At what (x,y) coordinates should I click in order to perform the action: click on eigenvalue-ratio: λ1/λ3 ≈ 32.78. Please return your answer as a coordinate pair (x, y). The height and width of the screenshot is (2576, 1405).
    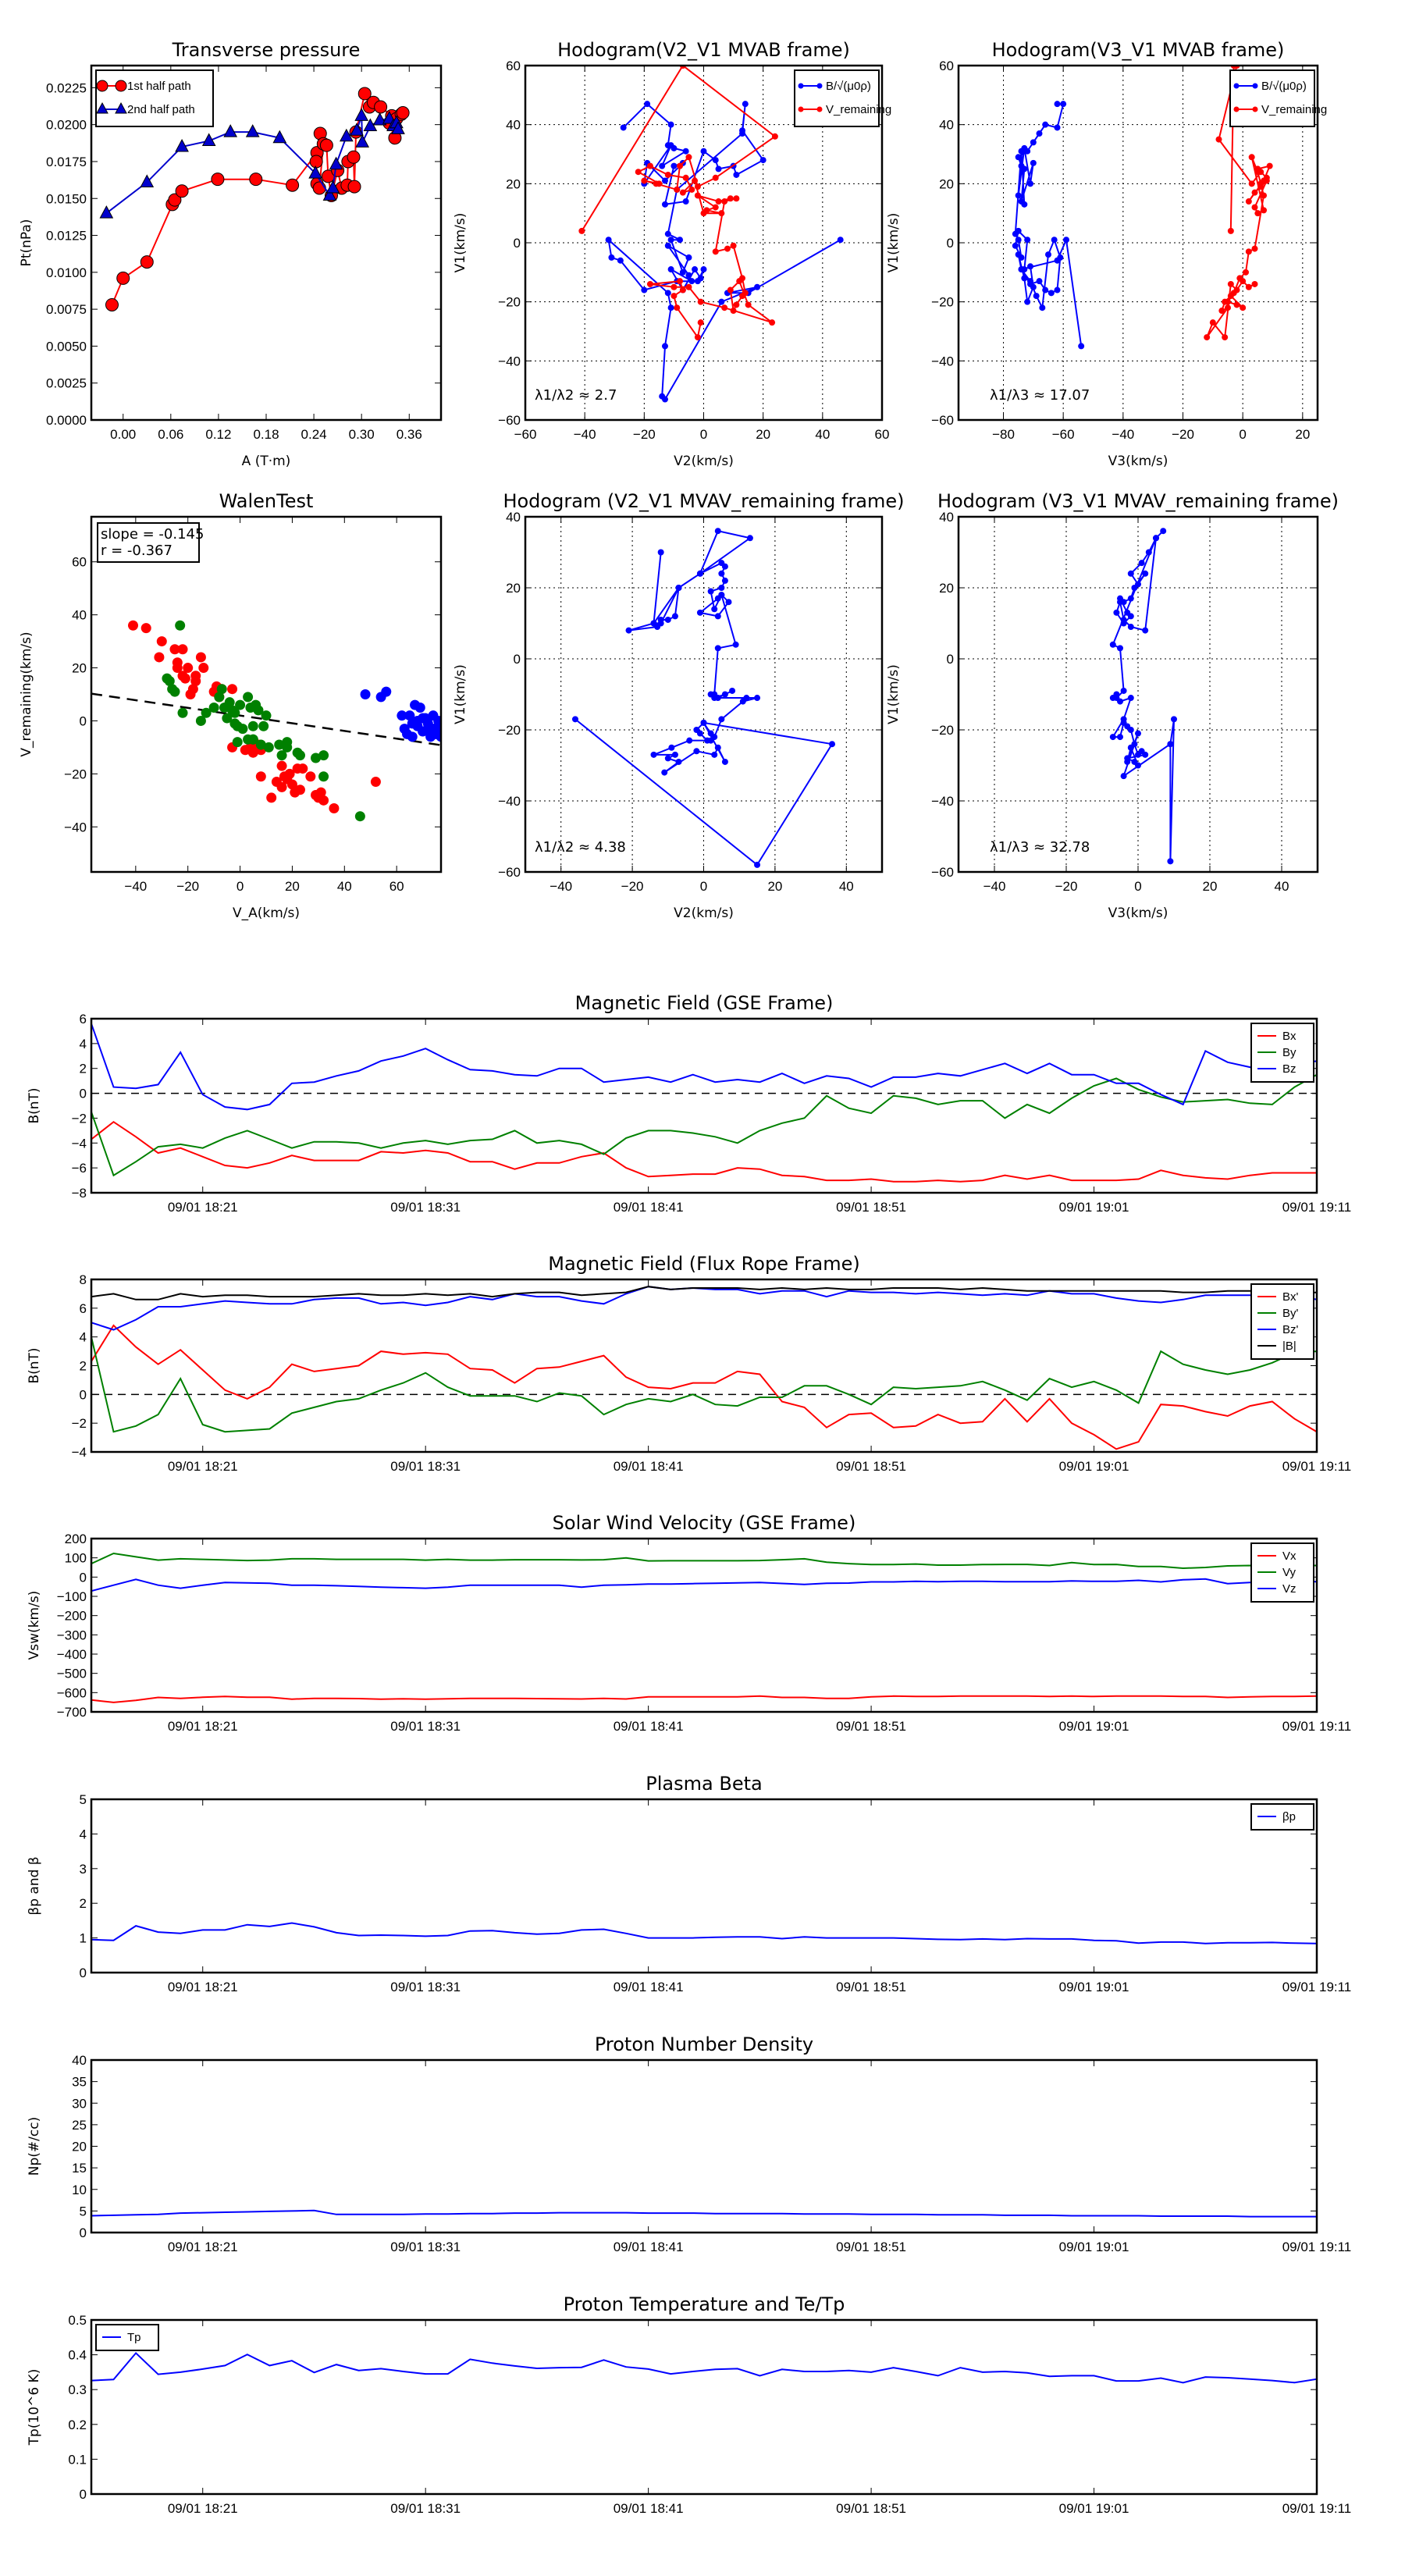
    Looking at the image, I should click on (1040, 848).